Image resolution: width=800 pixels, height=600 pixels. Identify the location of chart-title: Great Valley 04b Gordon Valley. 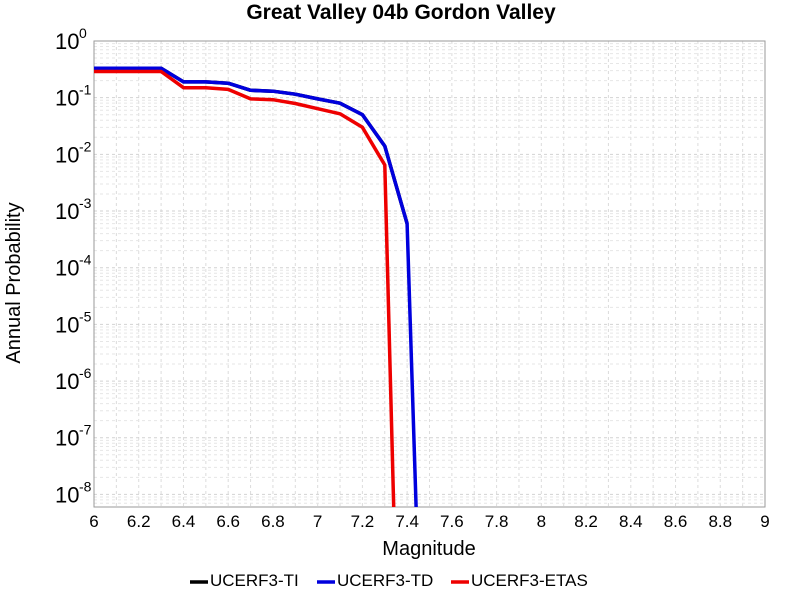
(401, 12).